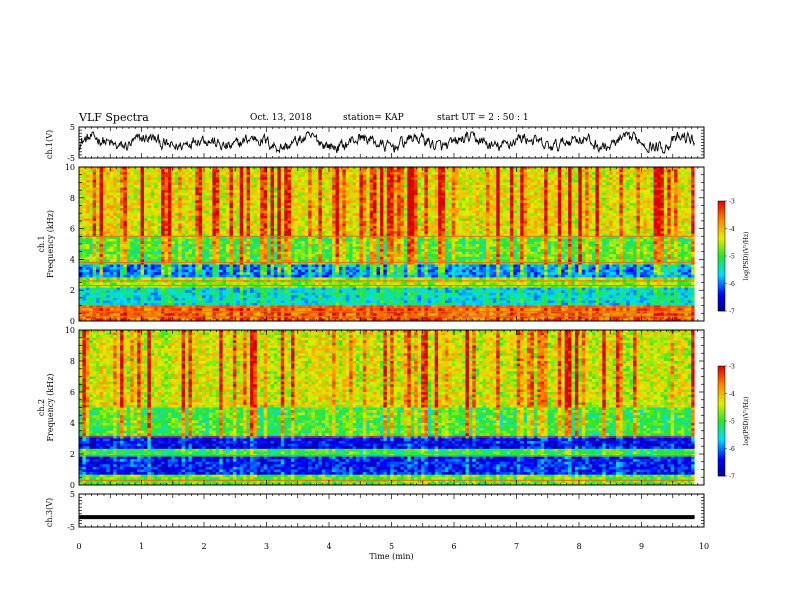 This screenshot has width=792, height=612. I want to click on ch1-wave-axes: 5-5, so click(386, 143).